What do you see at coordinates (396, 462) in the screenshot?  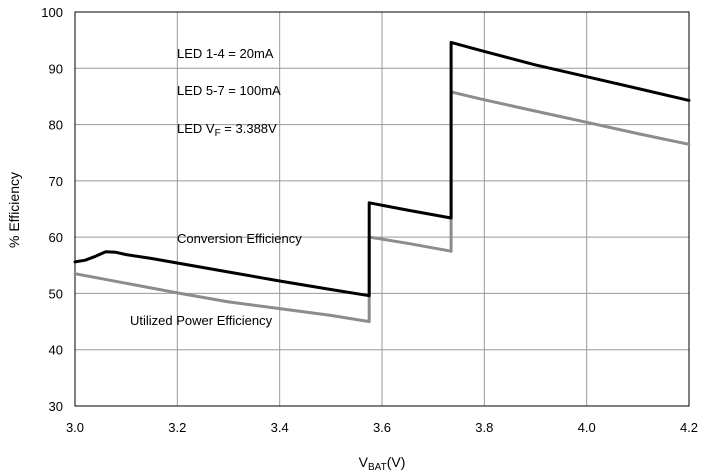 I see `x-axis-title-unit: (V)` at bounding box center [396, 462].